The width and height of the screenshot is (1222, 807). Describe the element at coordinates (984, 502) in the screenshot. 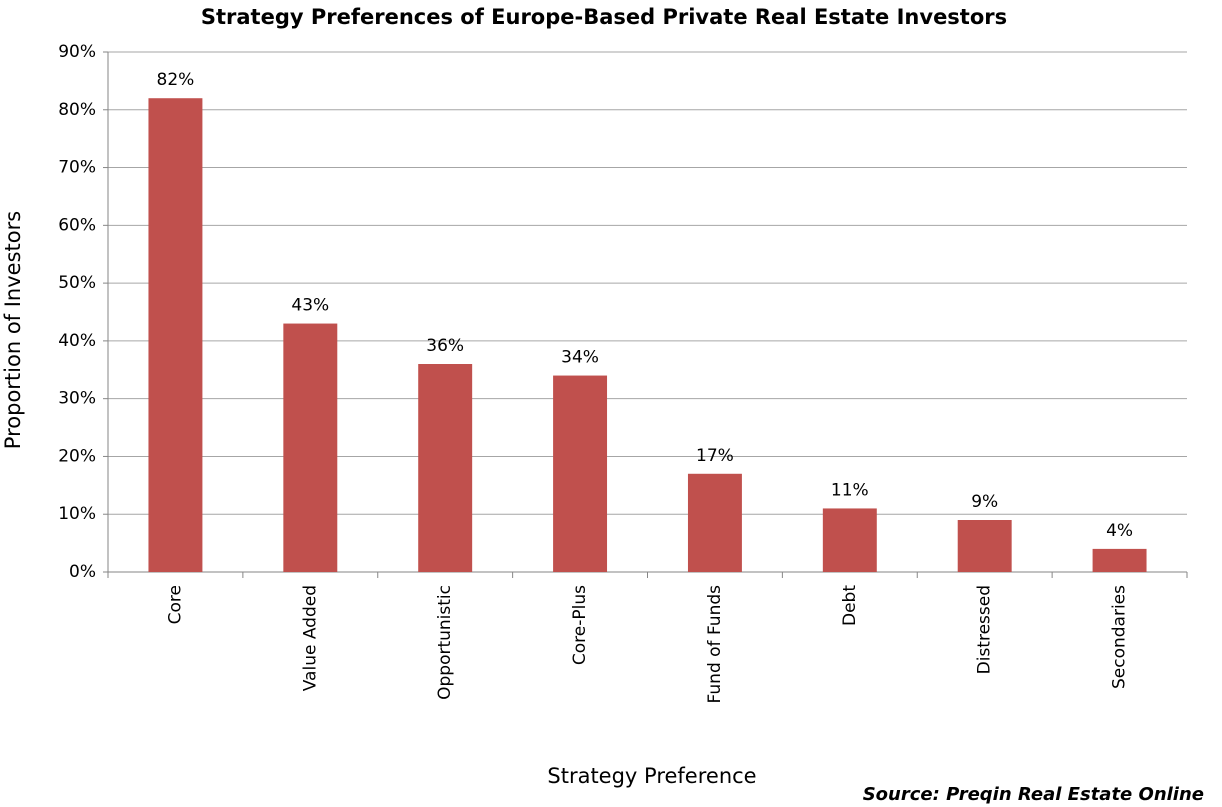

I see `value-label: 9%` at that location.